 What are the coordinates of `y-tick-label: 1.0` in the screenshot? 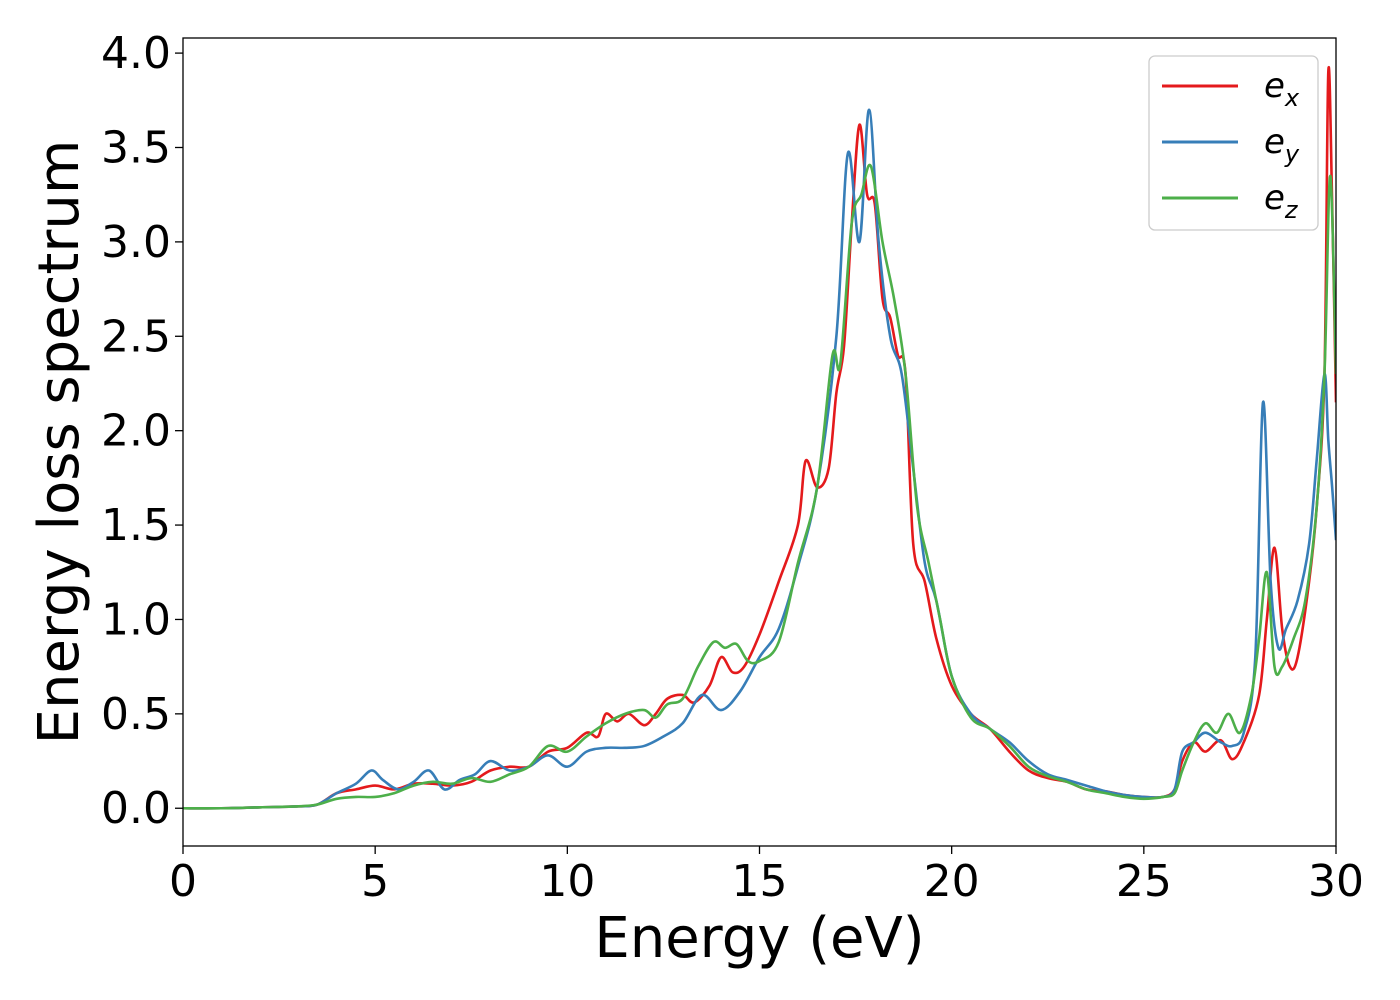 It's located at (136, 619).